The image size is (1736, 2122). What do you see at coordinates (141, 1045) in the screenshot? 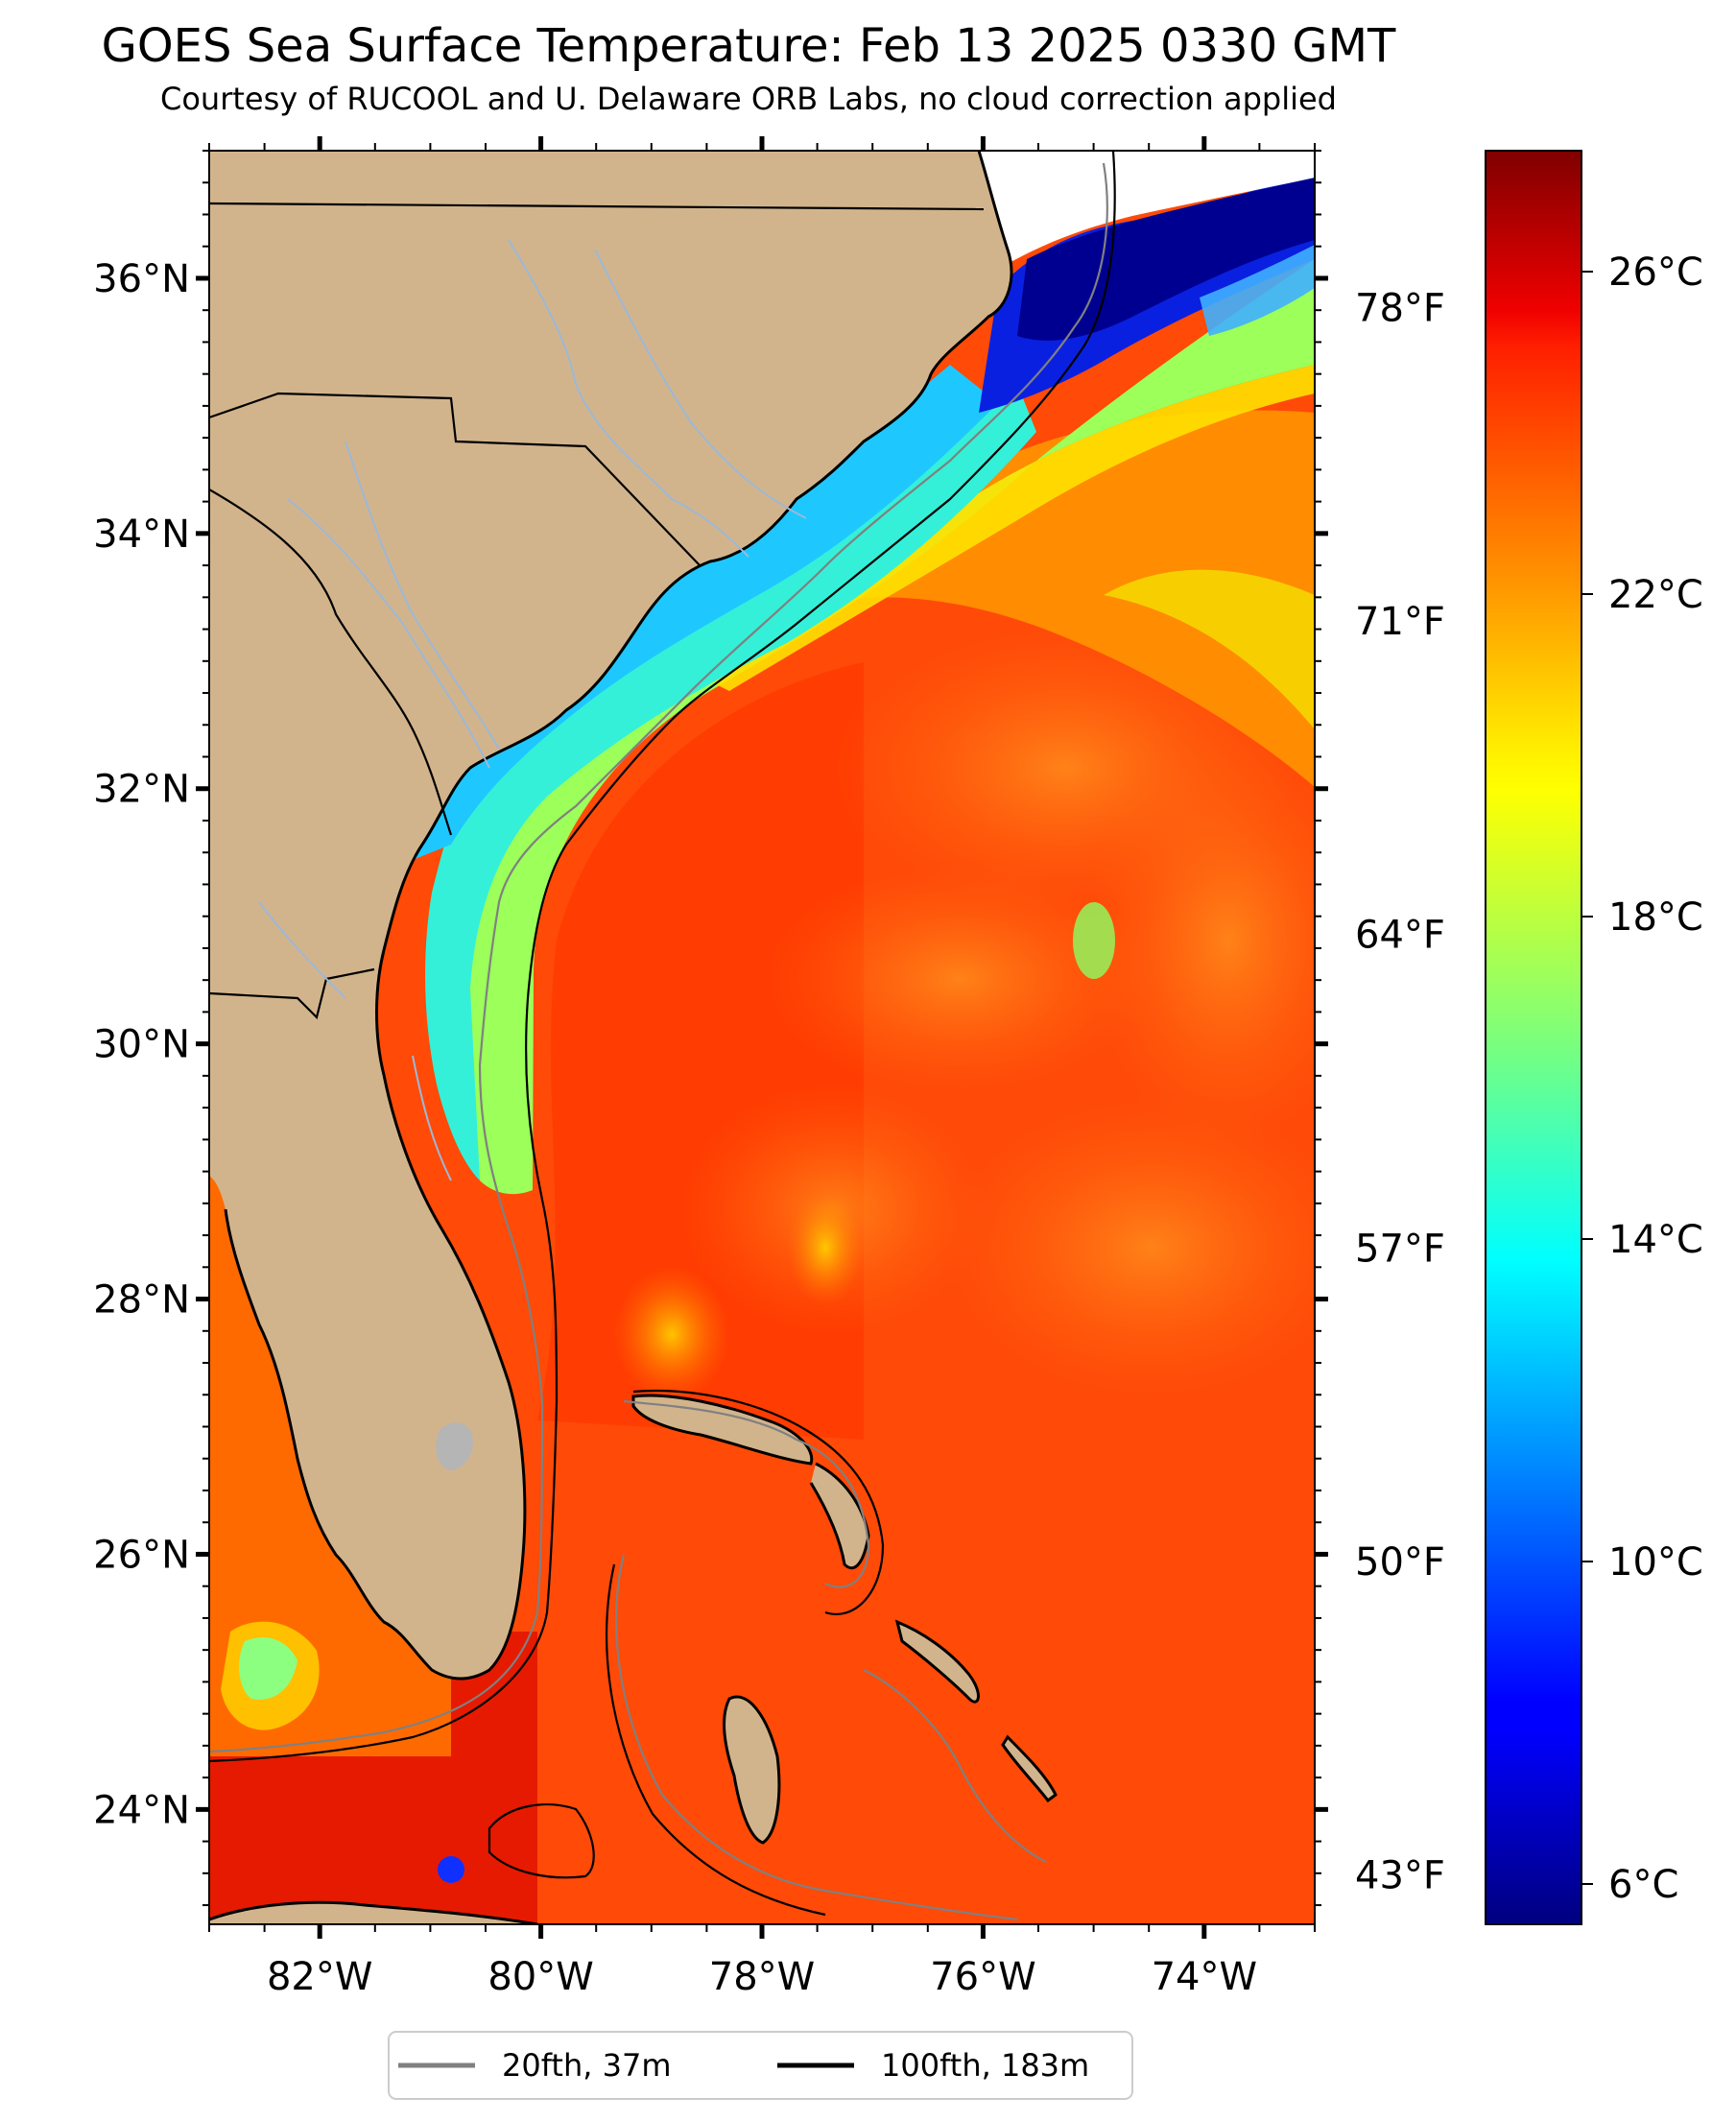
I see `lat-tick-label: 30°N` at bounding box center [141, 1045].